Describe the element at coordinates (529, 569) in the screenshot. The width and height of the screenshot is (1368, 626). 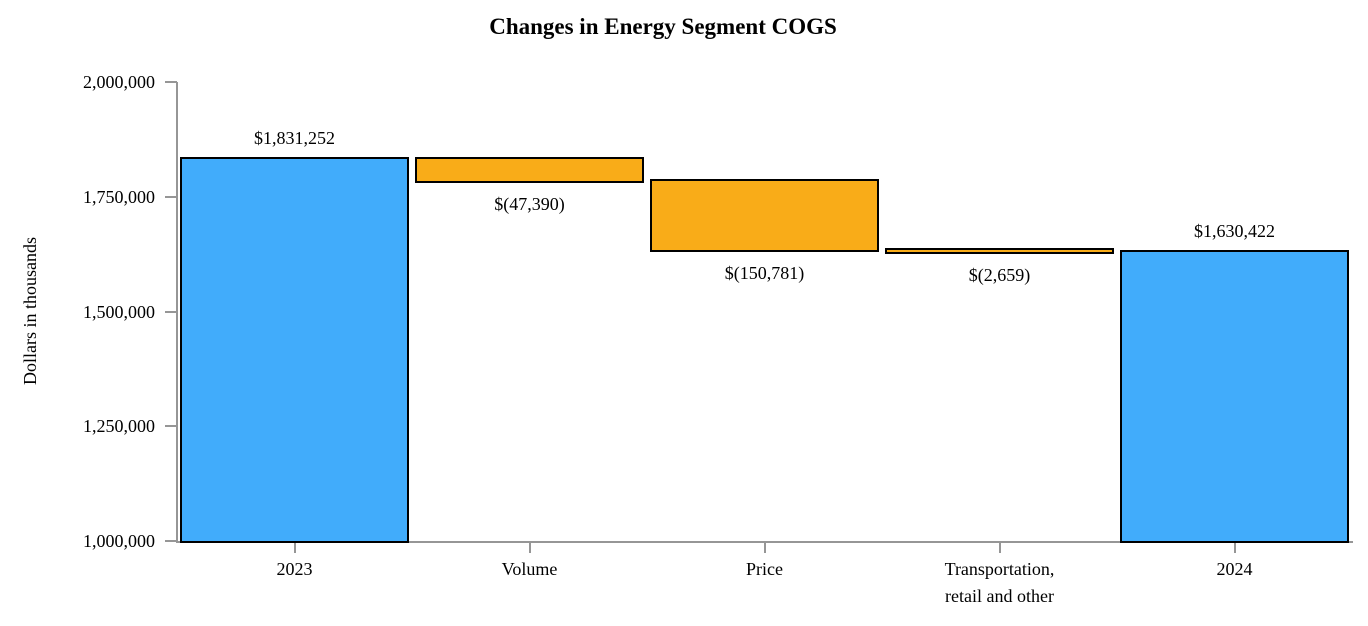
I see `x-tick-label: Volume` at that location.